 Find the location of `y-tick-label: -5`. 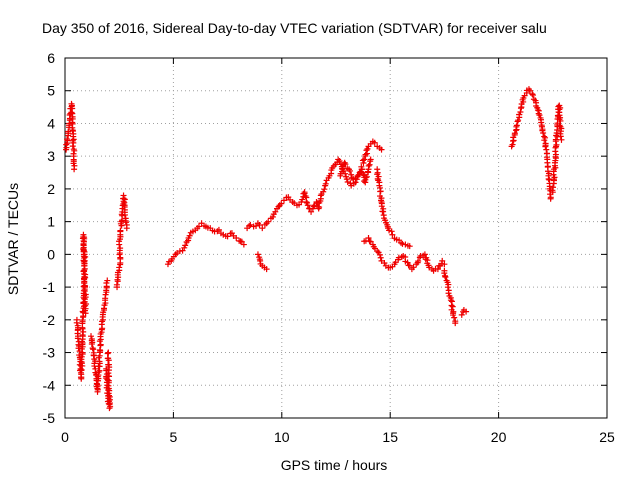

y-tick-label: -5 is located at coordinates (49, 418).